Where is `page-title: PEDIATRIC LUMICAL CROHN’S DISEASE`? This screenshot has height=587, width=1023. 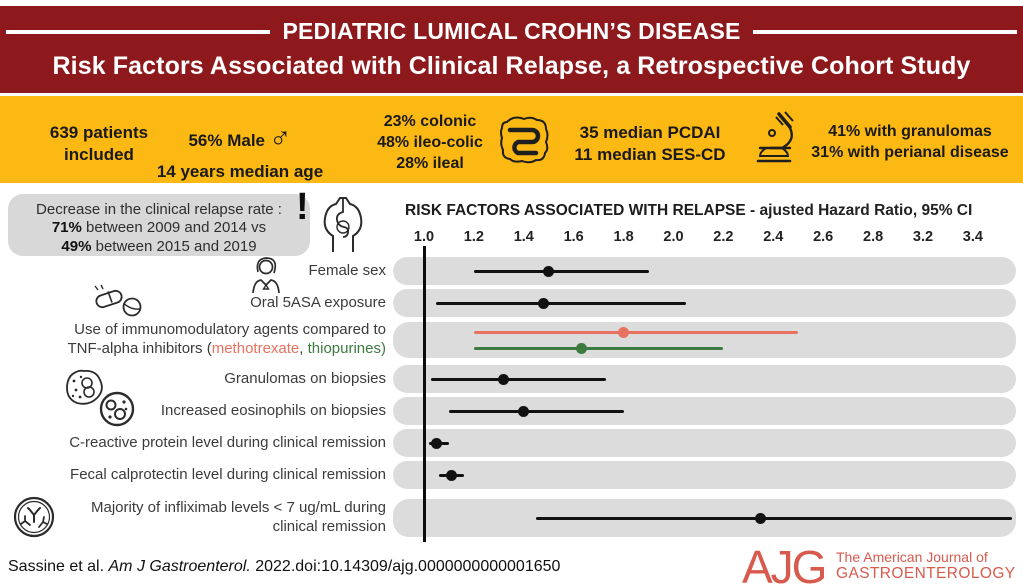 page-title: PEDIATRIC LUMICAL CROHN’S DISEASE is located at coordinates (511, 31).